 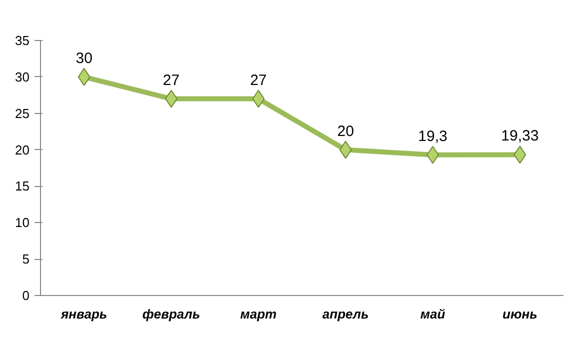 I want to click on x-tick-label: май, so click(x=433, y=314).